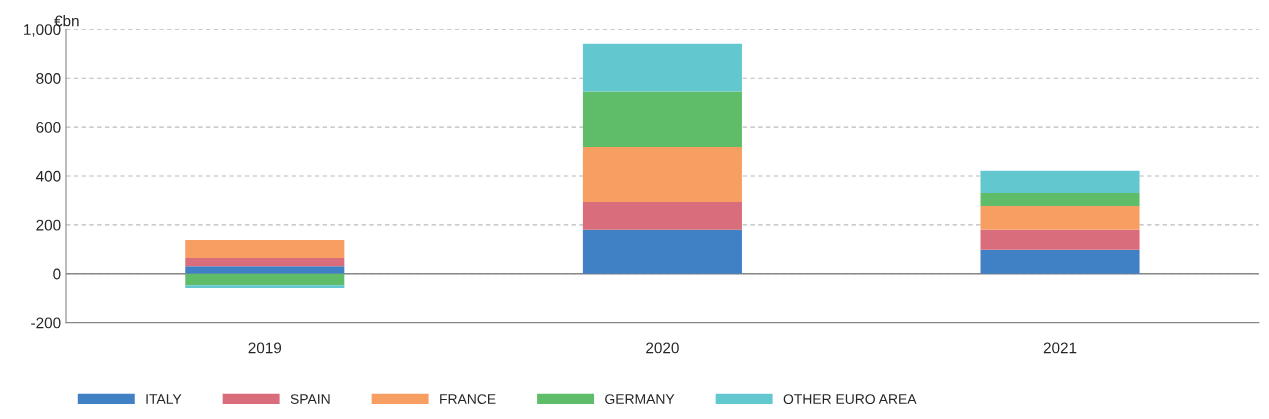  Describe the element at coordinates (850, 399) in the screenshot. I see `legend-label: OTHER EURO AREA` at that location.